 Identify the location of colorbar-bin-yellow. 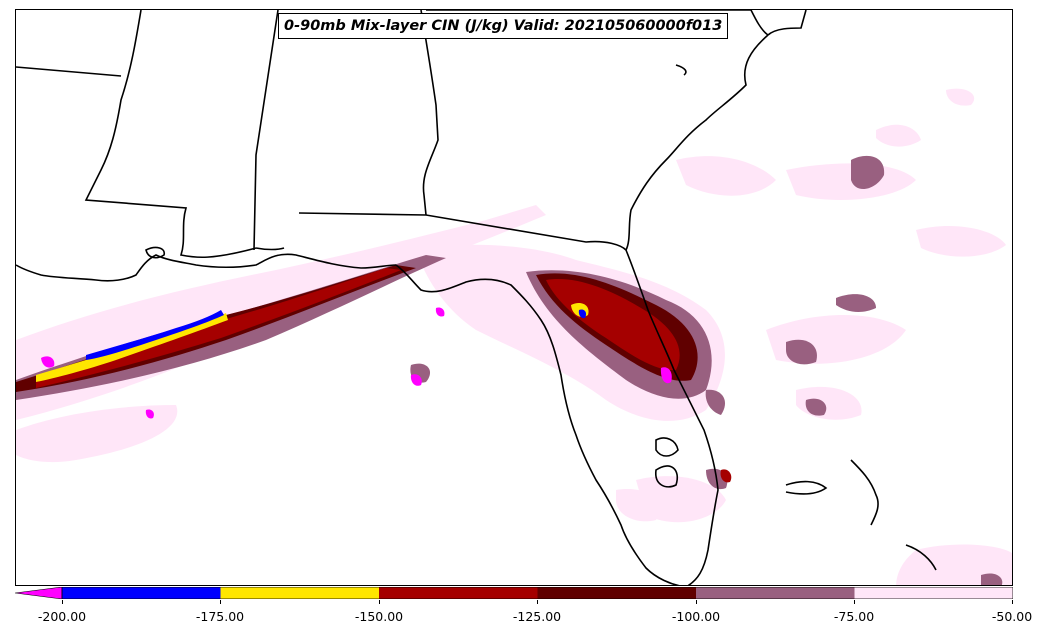
(299, 593).